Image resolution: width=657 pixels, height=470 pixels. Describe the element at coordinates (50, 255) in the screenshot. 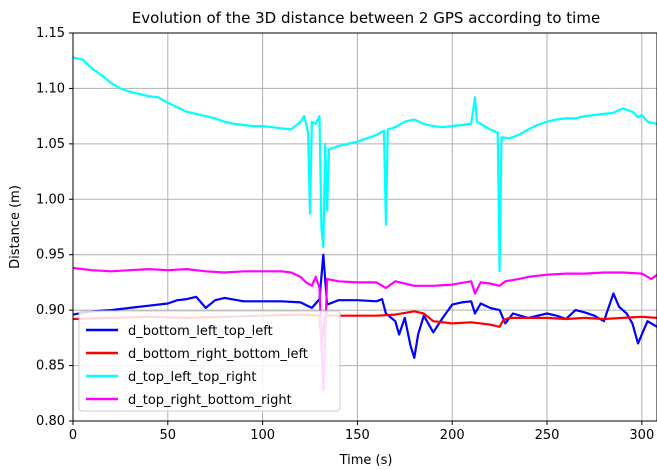

I see `y-tick-label: 0.95` at that location.